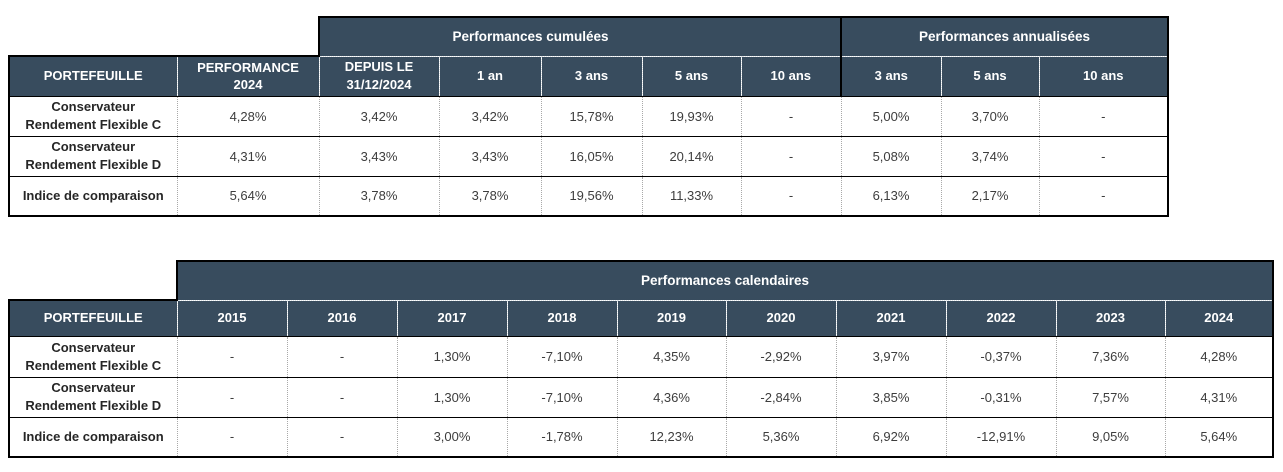  I want to click on perf-2024-value: 4,28%, so click(247, 116).